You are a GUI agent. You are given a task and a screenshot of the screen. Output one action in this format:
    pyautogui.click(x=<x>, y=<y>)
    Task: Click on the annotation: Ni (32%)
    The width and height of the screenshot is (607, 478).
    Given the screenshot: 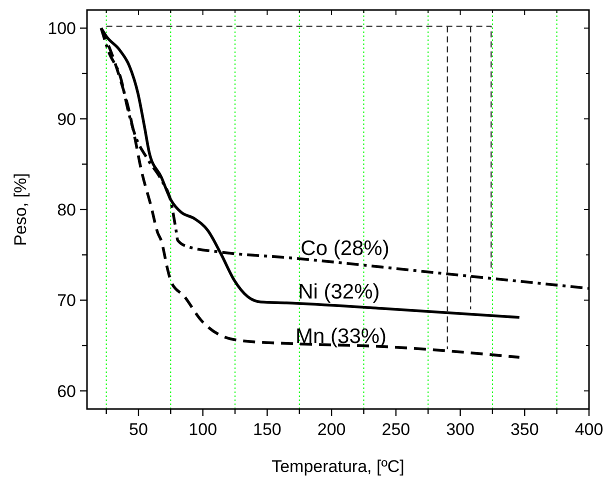 What is the action you would take?
    pyautogui.click(x=339, y=292)
    